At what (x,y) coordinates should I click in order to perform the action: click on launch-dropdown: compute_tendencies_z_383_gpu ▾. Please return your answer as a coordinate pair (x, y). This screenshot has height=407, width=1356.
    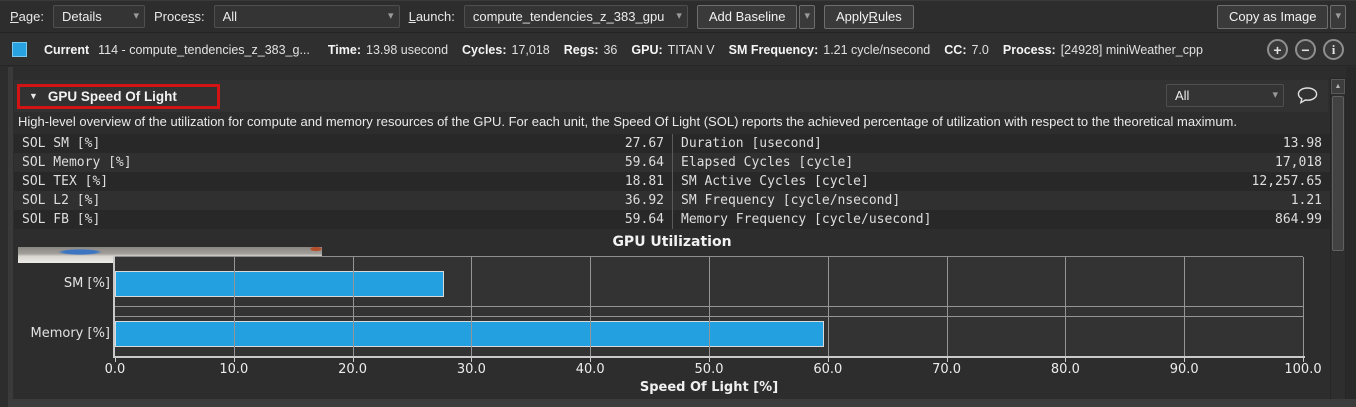
    Looking at the image, I should click on (575, 16).